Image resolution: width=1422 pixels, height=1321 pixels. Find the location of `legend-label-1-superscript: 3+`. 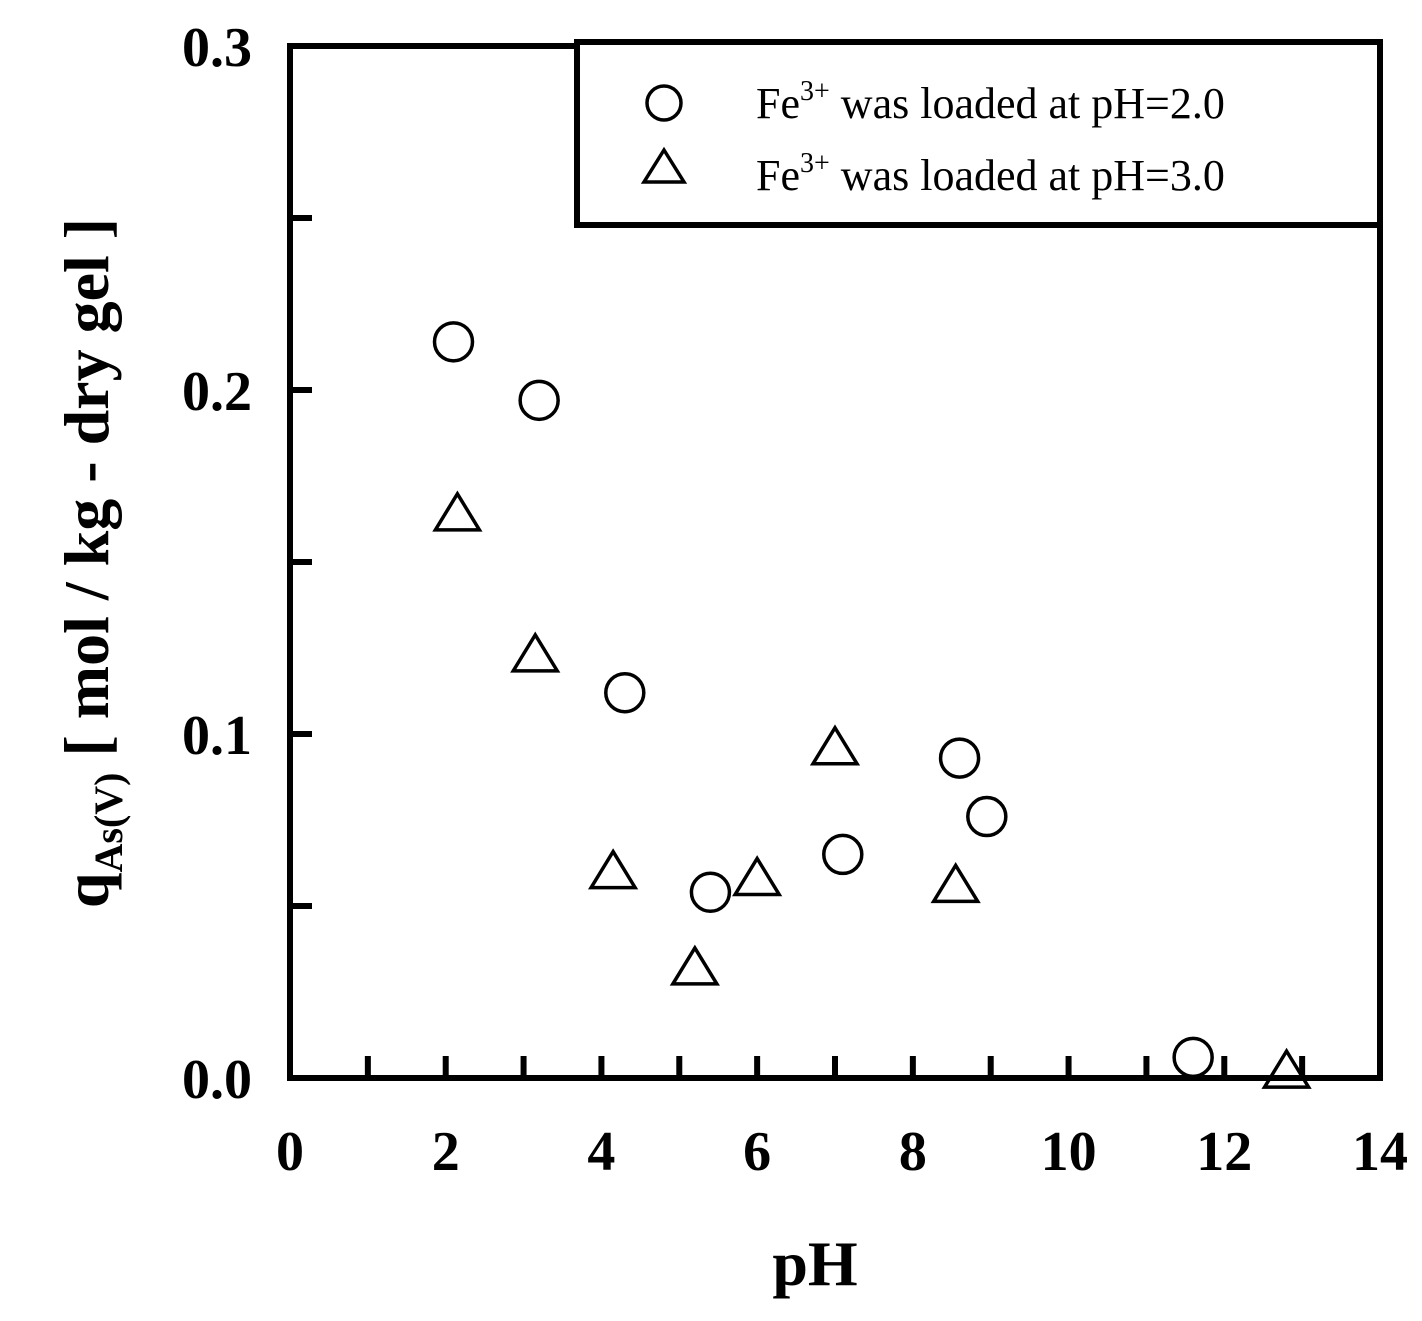

legend-label-1-superscript: 3+ is located at coordinates (815, 91).